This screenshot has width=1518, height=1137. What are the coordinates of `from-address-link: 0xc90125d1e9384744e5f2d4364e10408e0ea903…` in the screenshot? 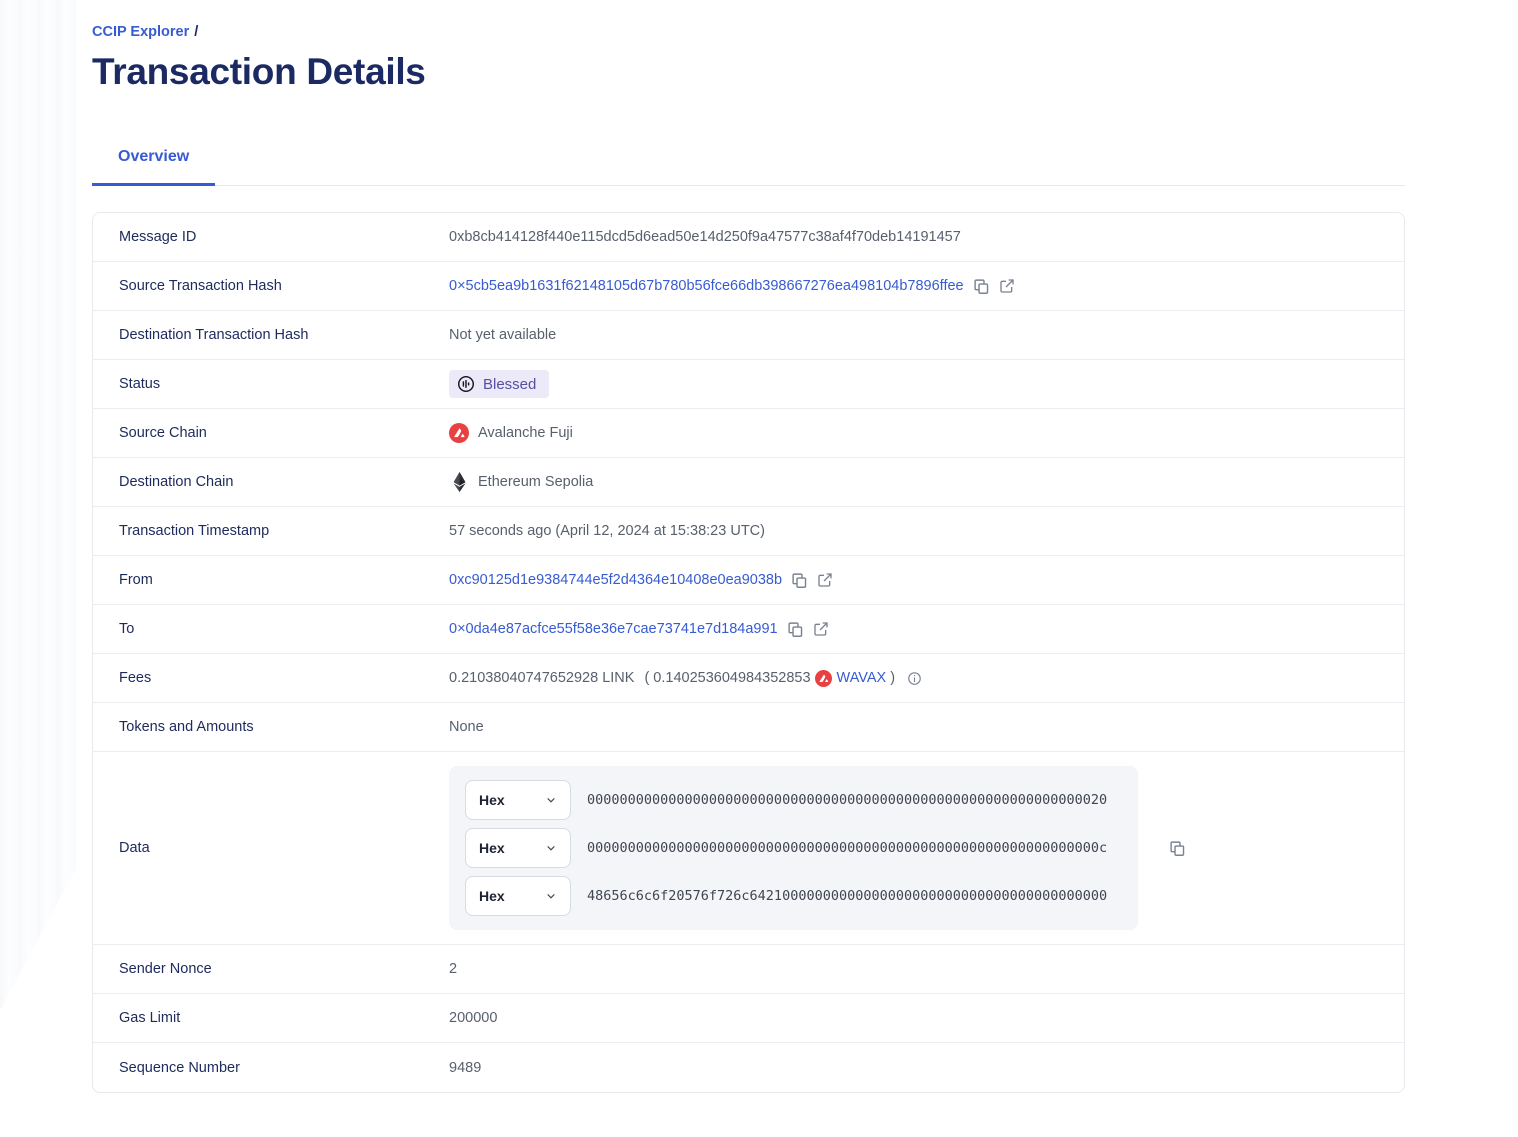 It's located at (616, 580).